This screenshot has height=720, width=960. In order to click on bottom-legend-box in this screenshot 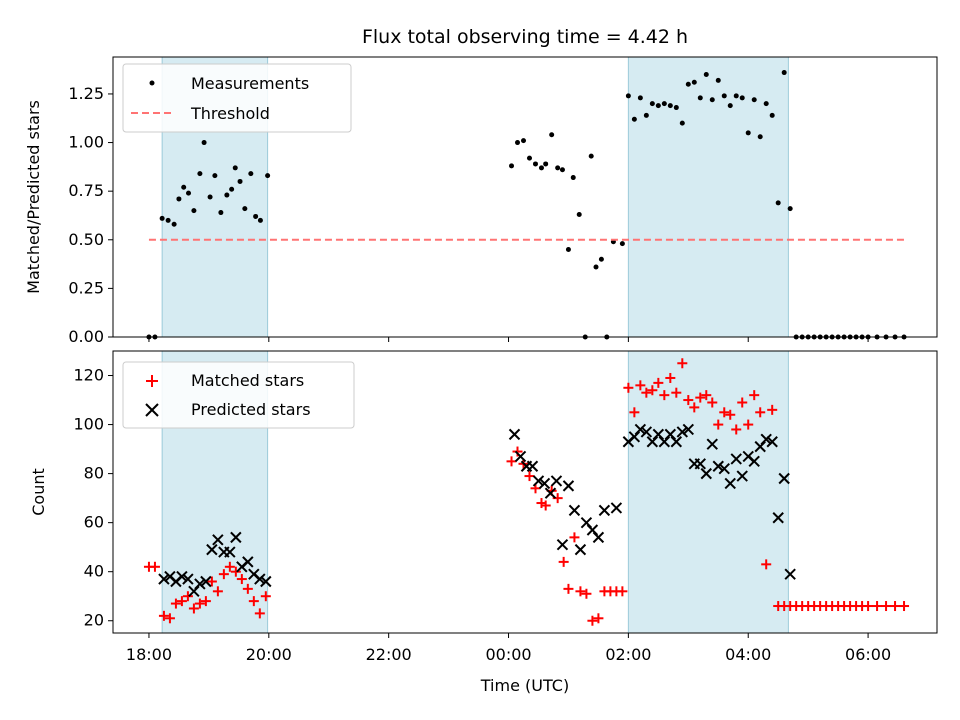, I will do `click(238, 395)`.